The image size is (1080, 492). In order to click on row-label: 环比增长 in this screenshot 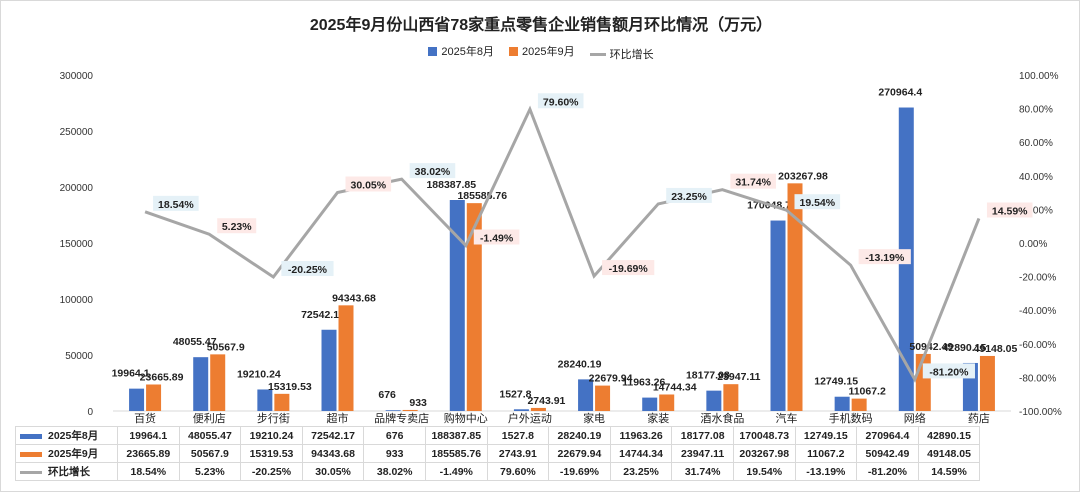, I will do `click(66, 471)`.